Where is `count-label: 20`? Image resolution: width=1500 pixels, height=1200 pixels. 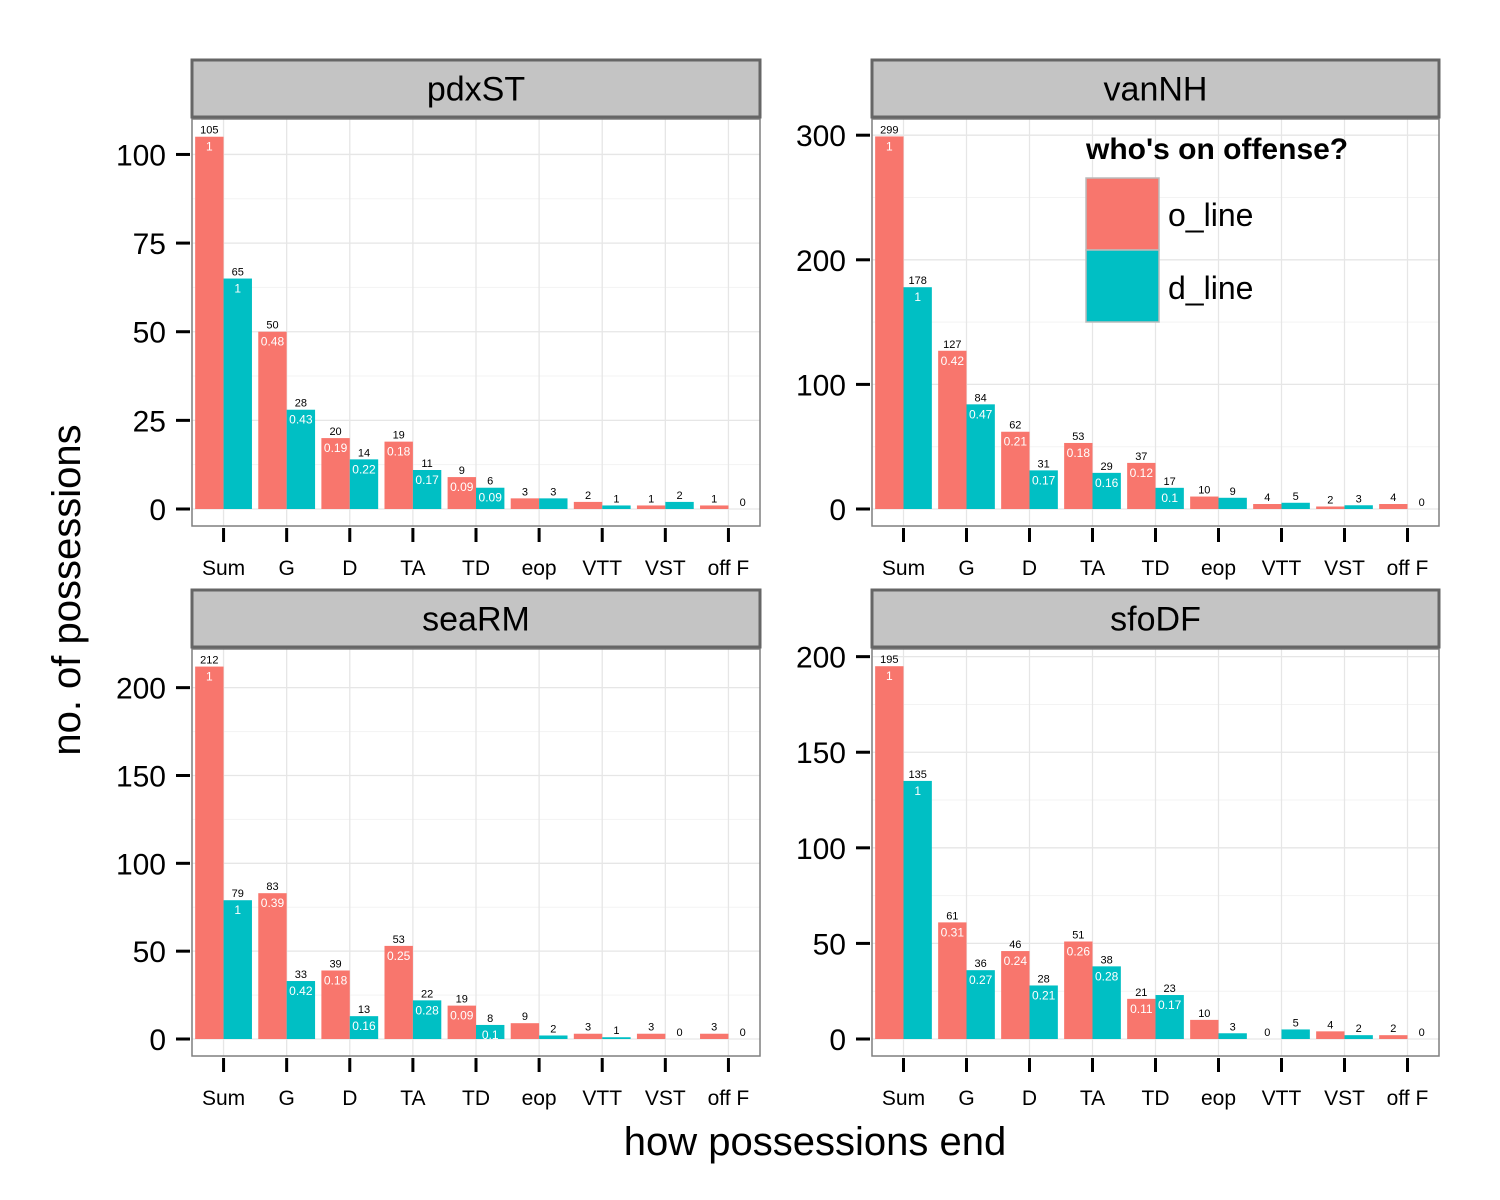
count-label: 20 is located at coordinates (335, 432).